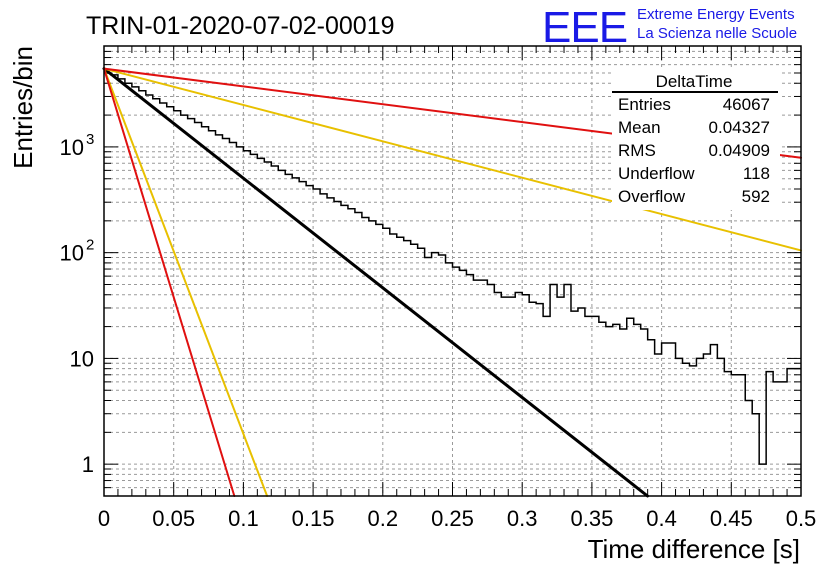 The image size is (836, 572). What do you see at coordinates (716, 14) in the screenshot?
I see `eee-logo-line1: Extreme Energy Events` at bounding box center [716, 14].